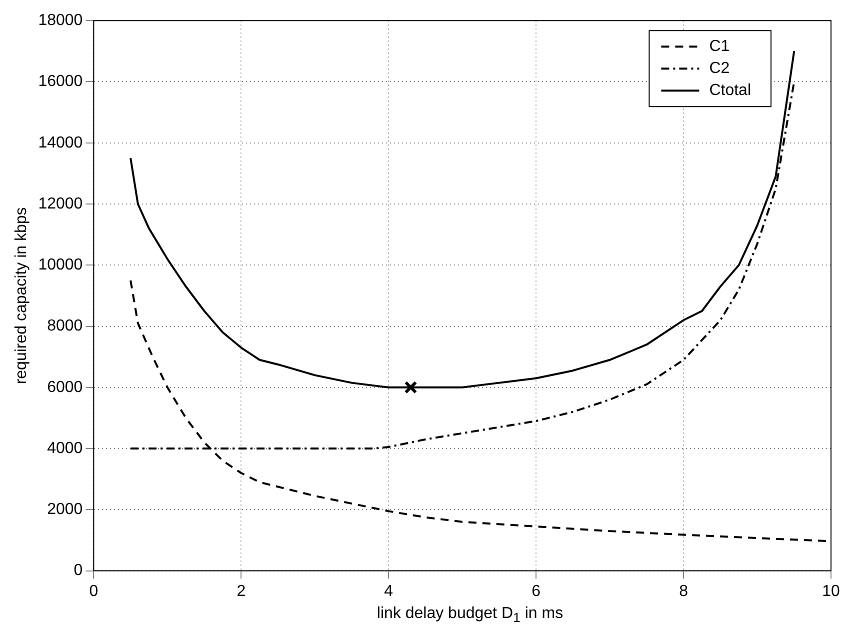 The image size is (854, 638). Describe the element at coordinates (60, 203) in the screenshot. I see `y-tick-label: 12000` at that location.